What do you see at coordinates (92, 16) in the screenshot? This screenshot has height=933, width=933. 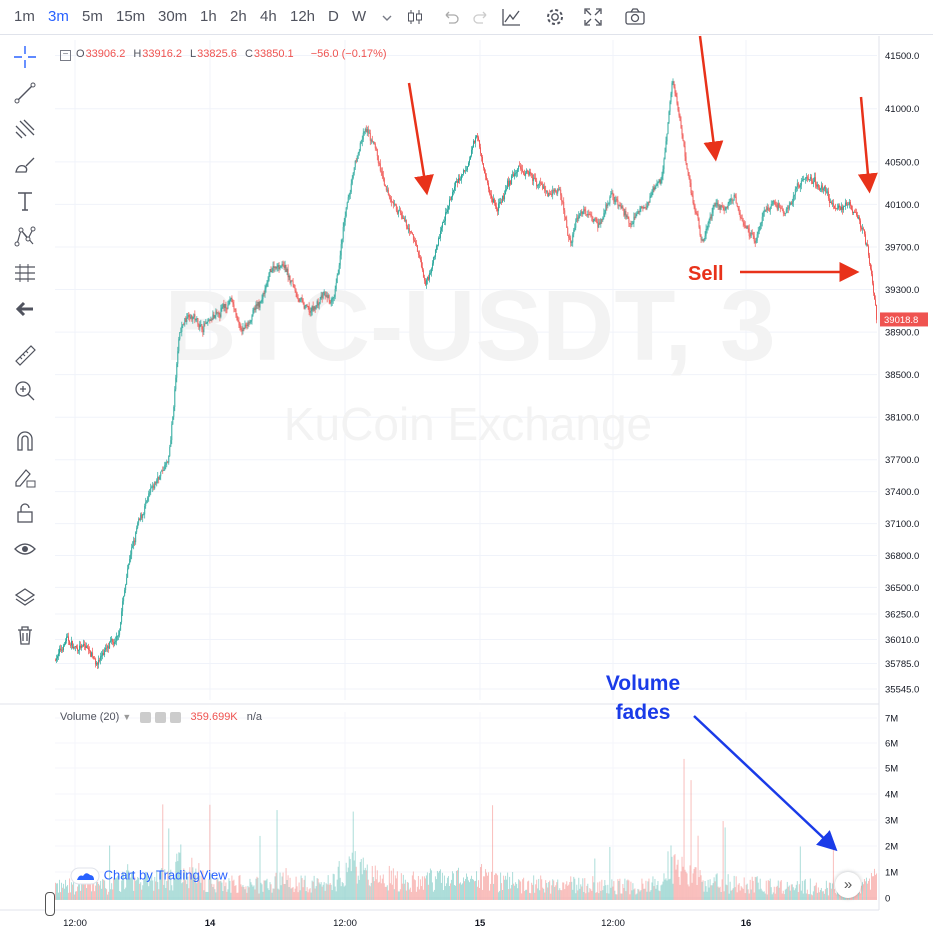 I see `timeframe-5m: 5m` at bounding box center [92, 16].